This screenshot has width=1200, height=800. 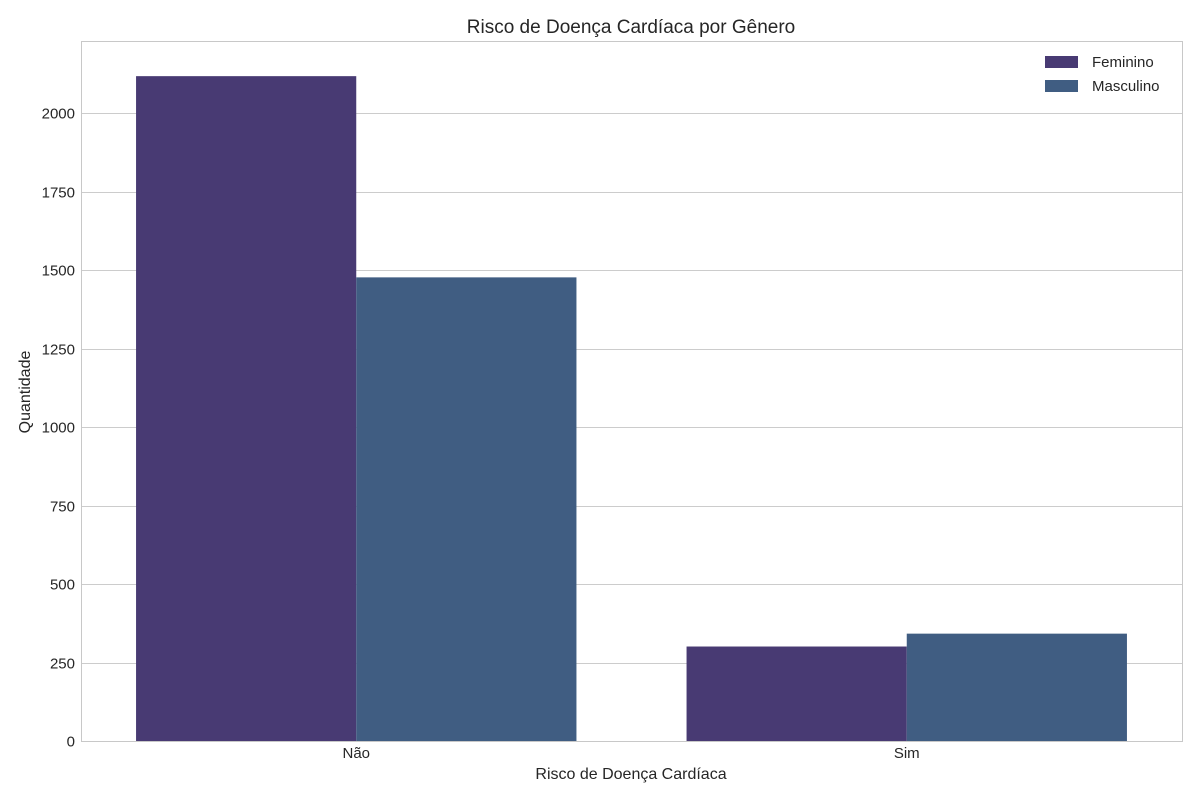 I want to click on x-tick-label: Não, so click(x=356, y=753).